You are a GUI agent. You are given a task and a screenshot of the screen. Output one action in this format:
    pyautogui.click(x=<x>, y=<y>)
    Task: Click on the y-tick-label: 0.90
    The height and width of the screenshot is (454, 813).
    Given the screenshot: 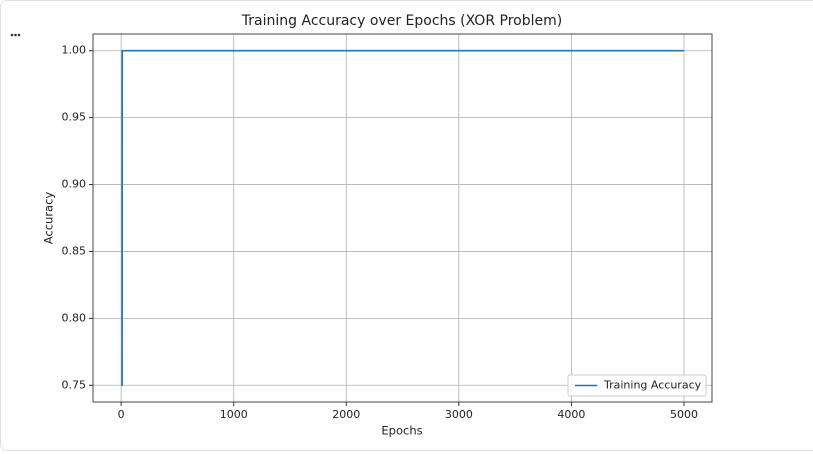 What is the action you would take?
    pyautogui.click(x=74, y=184)
    